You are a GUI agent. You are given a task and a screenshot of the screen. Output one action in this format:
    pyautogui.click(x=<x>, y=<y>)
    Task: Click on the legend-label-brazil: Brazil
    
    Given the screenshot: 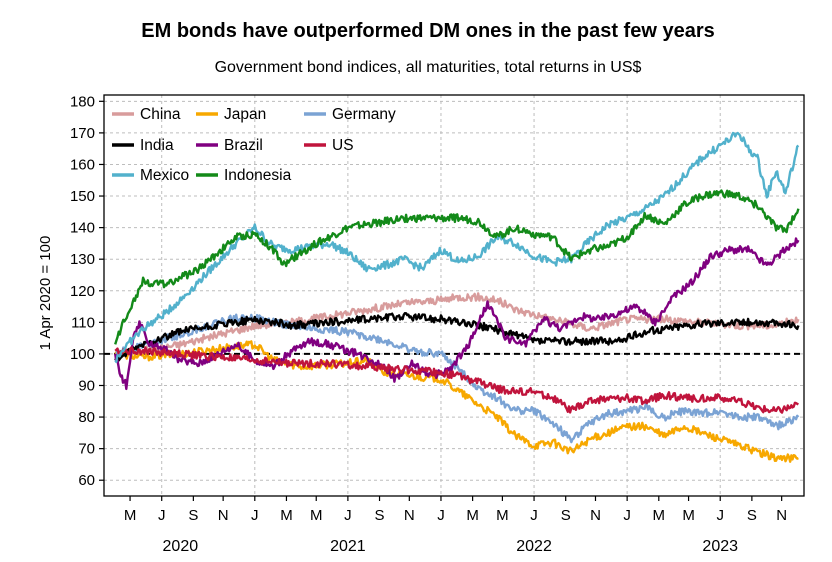 What is the action you would take?
    pyautogui.click(x=243, y=145)
    